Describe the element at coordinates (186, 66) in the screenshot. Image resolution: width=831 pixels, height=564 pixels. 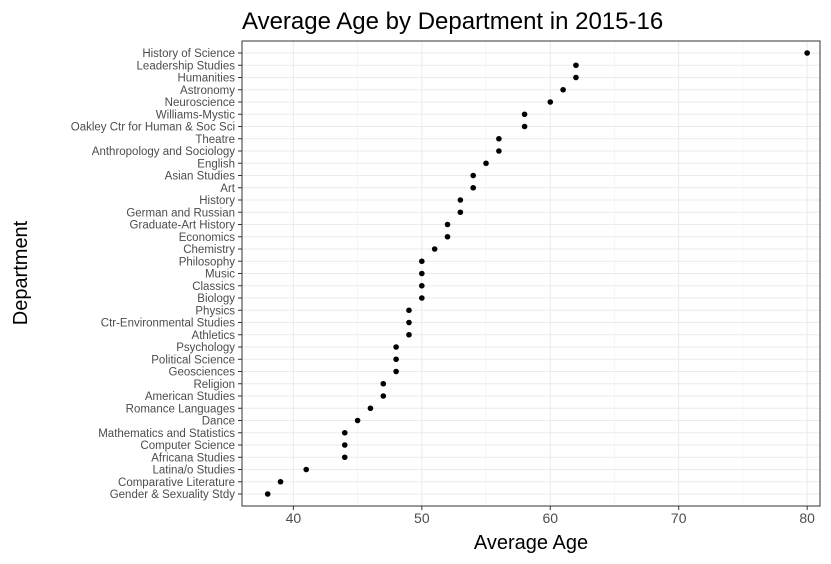
I see `y-tick-label: Leadership Studies` at that location.